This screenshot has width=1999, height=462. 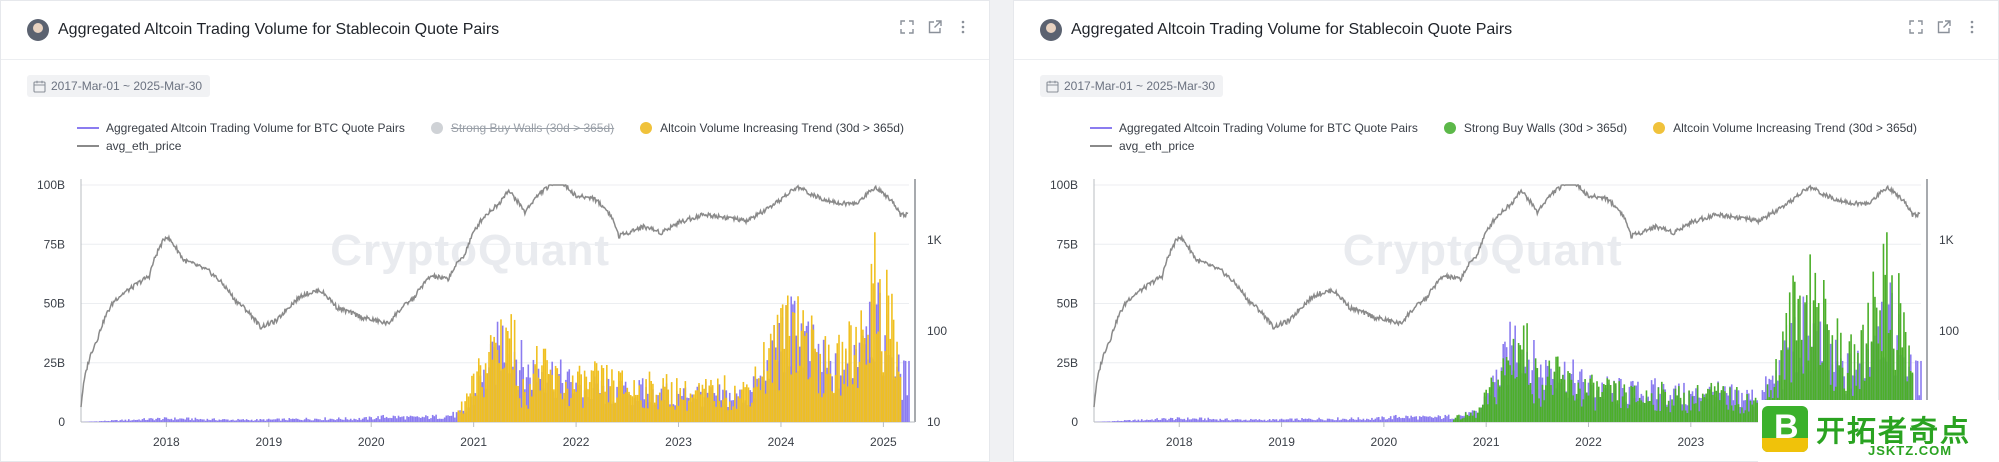 I want to click on site-logo: B 开拓者奇点 JSKTZ.COM, so click(x=1878, y=431).